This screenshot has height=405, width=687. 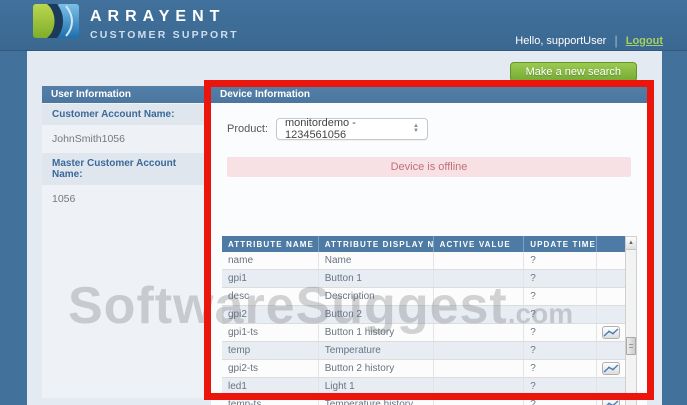 I want to click on column-header-label: ATTRIBUTE NAME, so click(x=271, y=244).